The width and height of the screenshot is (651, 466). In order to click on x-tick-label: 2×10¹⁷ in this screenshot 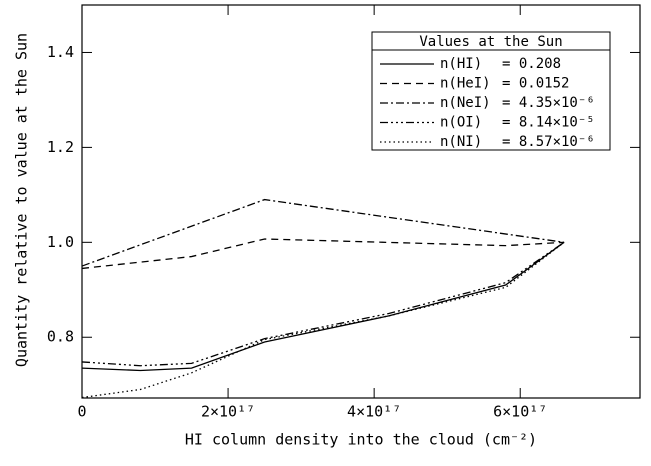, I will do `click(228, 412)`.